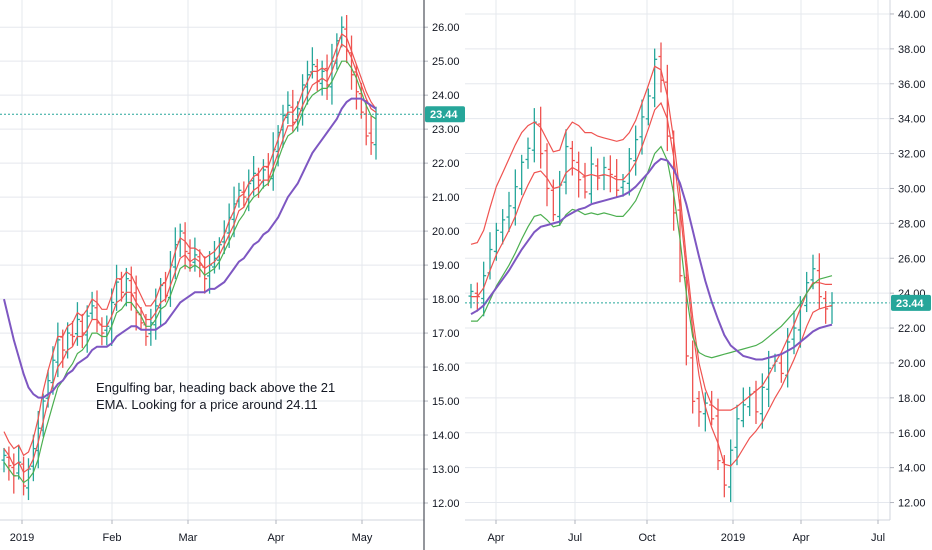  What do you see at coordinates (188, 538) in the screenshot?
I see `x-tick-label: Mar` at bounding box center [188, 538].